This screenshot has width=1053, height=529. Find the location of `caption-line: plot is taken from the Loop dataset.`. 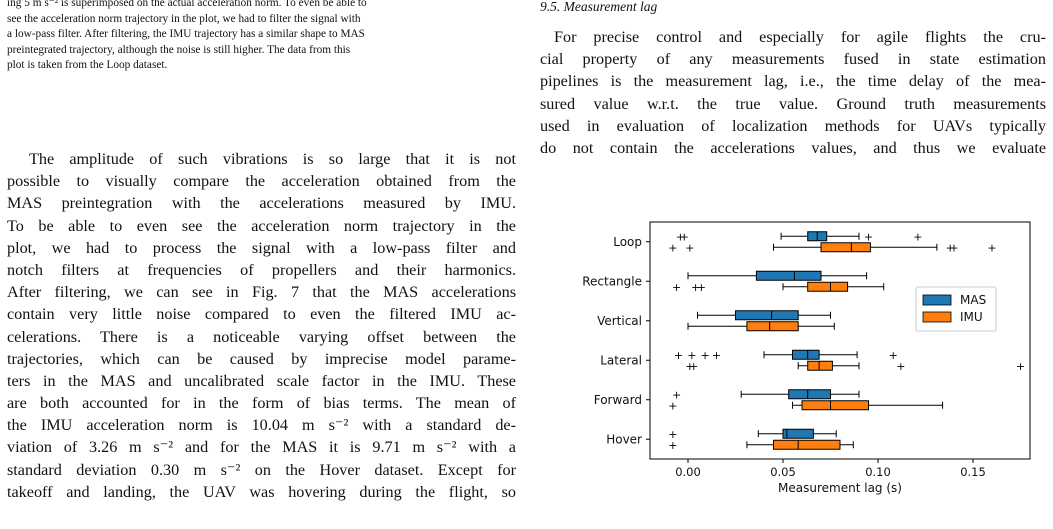

caption-line: plot is taken from the Loop dataset. is located at coordinates (87, 65).